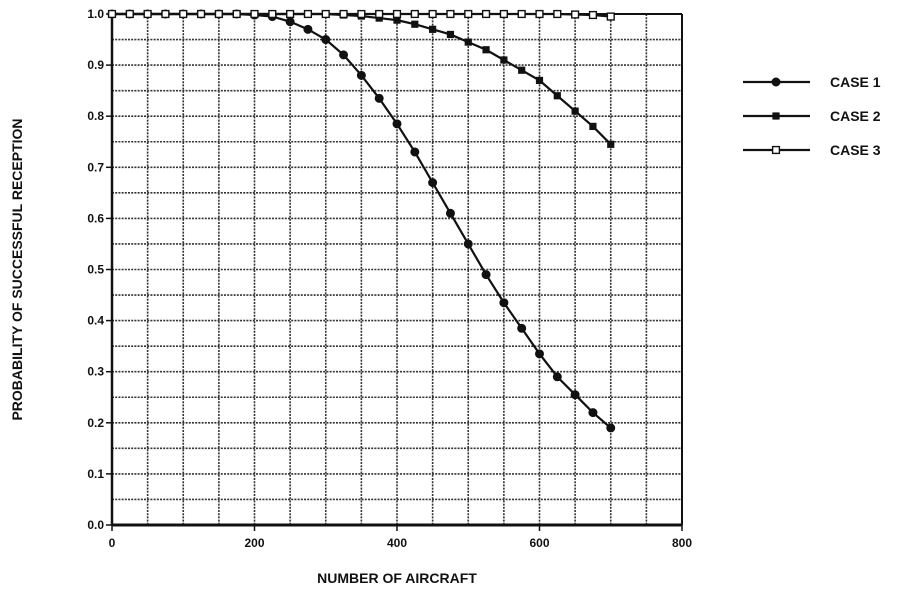 The height and width of the screenshot is (596, 902). Describe the element at coordinates (397, 543) in the screenshot. I see `x-tick-label: 400` at that location.